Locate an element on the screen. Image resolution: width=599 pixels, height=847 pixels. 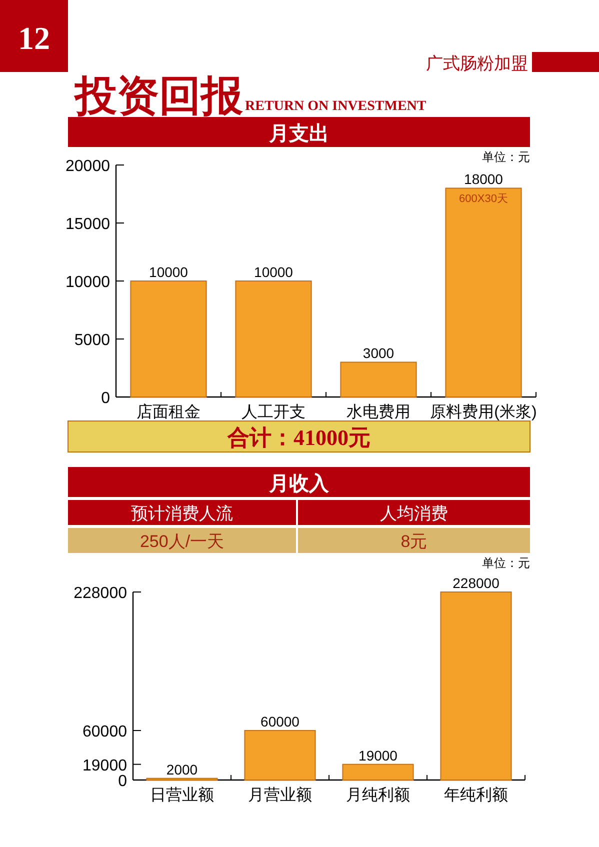
text: 投资回报 is located at coordinates (158, 97).